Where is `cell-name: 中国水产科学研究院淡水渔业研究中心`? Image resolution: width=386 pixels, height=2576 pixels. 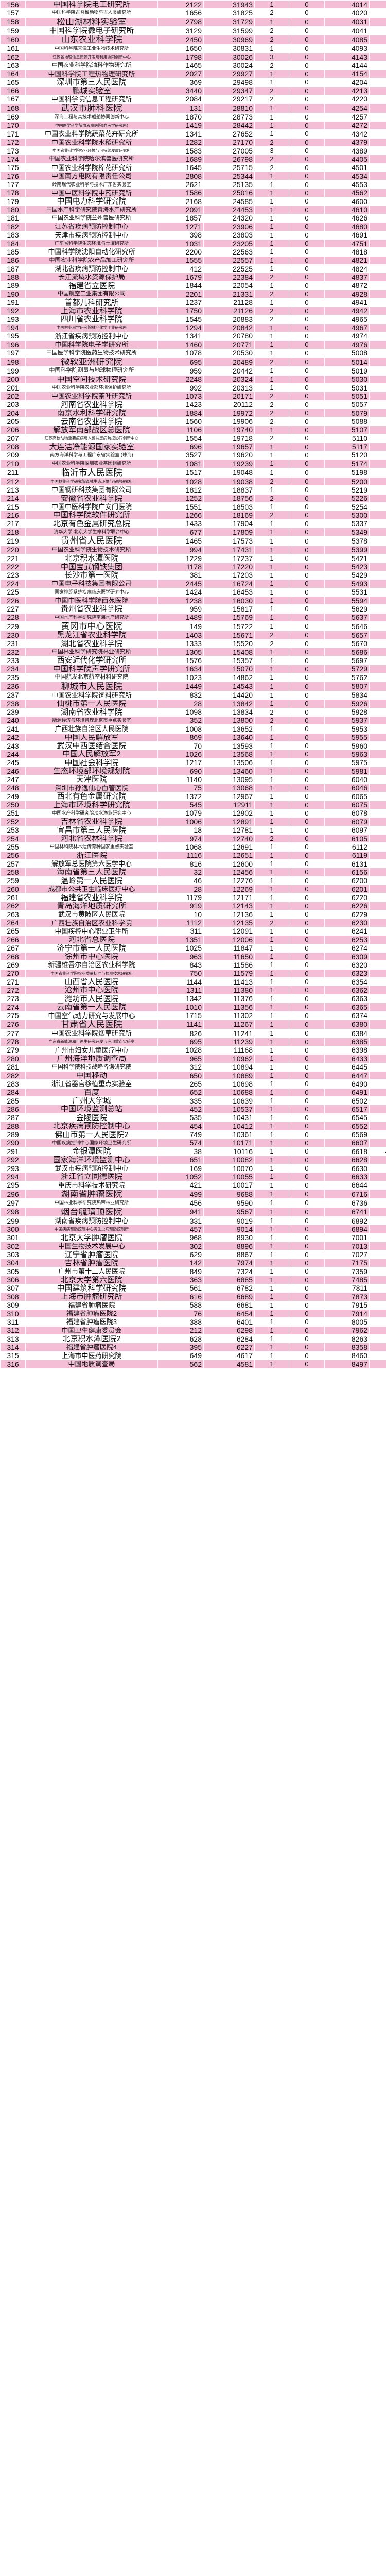 cell-name: 中国水产科学研究院淡水渔业研究中心 is located at coordinates (92, 813).